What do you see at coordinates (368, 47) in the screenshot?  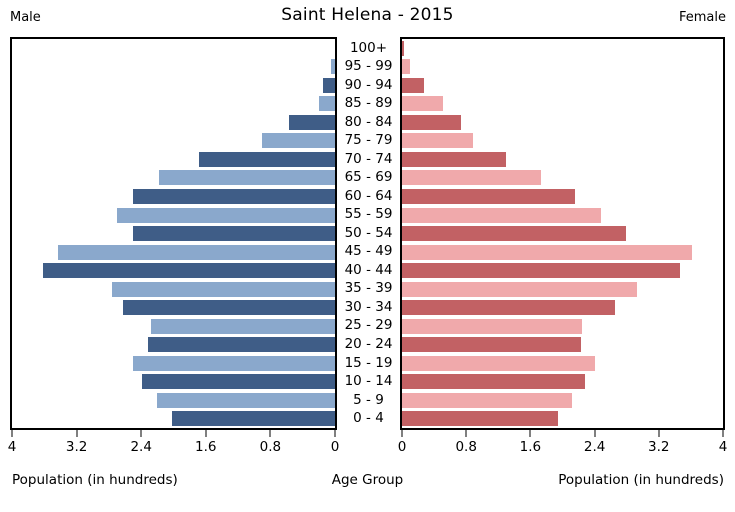 I see `age-group-label-100plus: 100+` at bounding box center [368, 47].